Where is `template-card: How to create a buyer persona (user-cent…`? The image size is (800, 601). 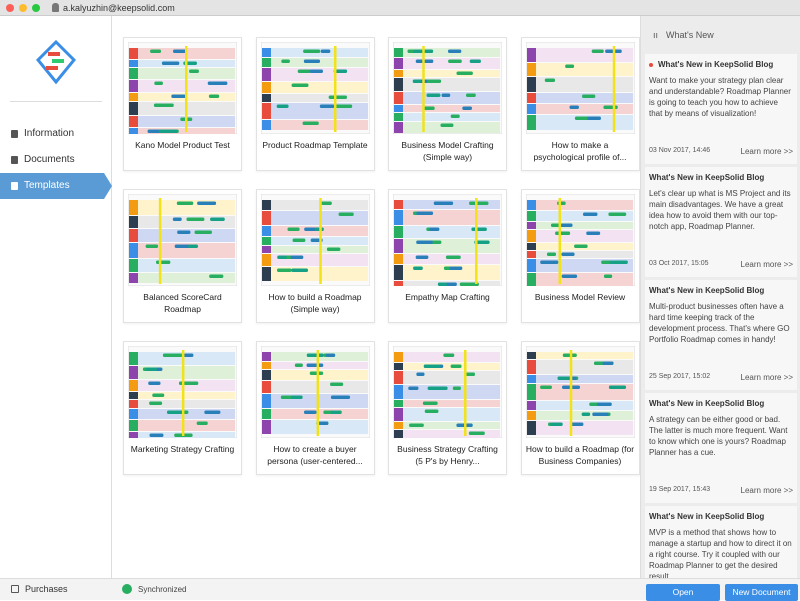
template-card: How to create a buyer persona (user-cent… is located at coordinates (315, 408).